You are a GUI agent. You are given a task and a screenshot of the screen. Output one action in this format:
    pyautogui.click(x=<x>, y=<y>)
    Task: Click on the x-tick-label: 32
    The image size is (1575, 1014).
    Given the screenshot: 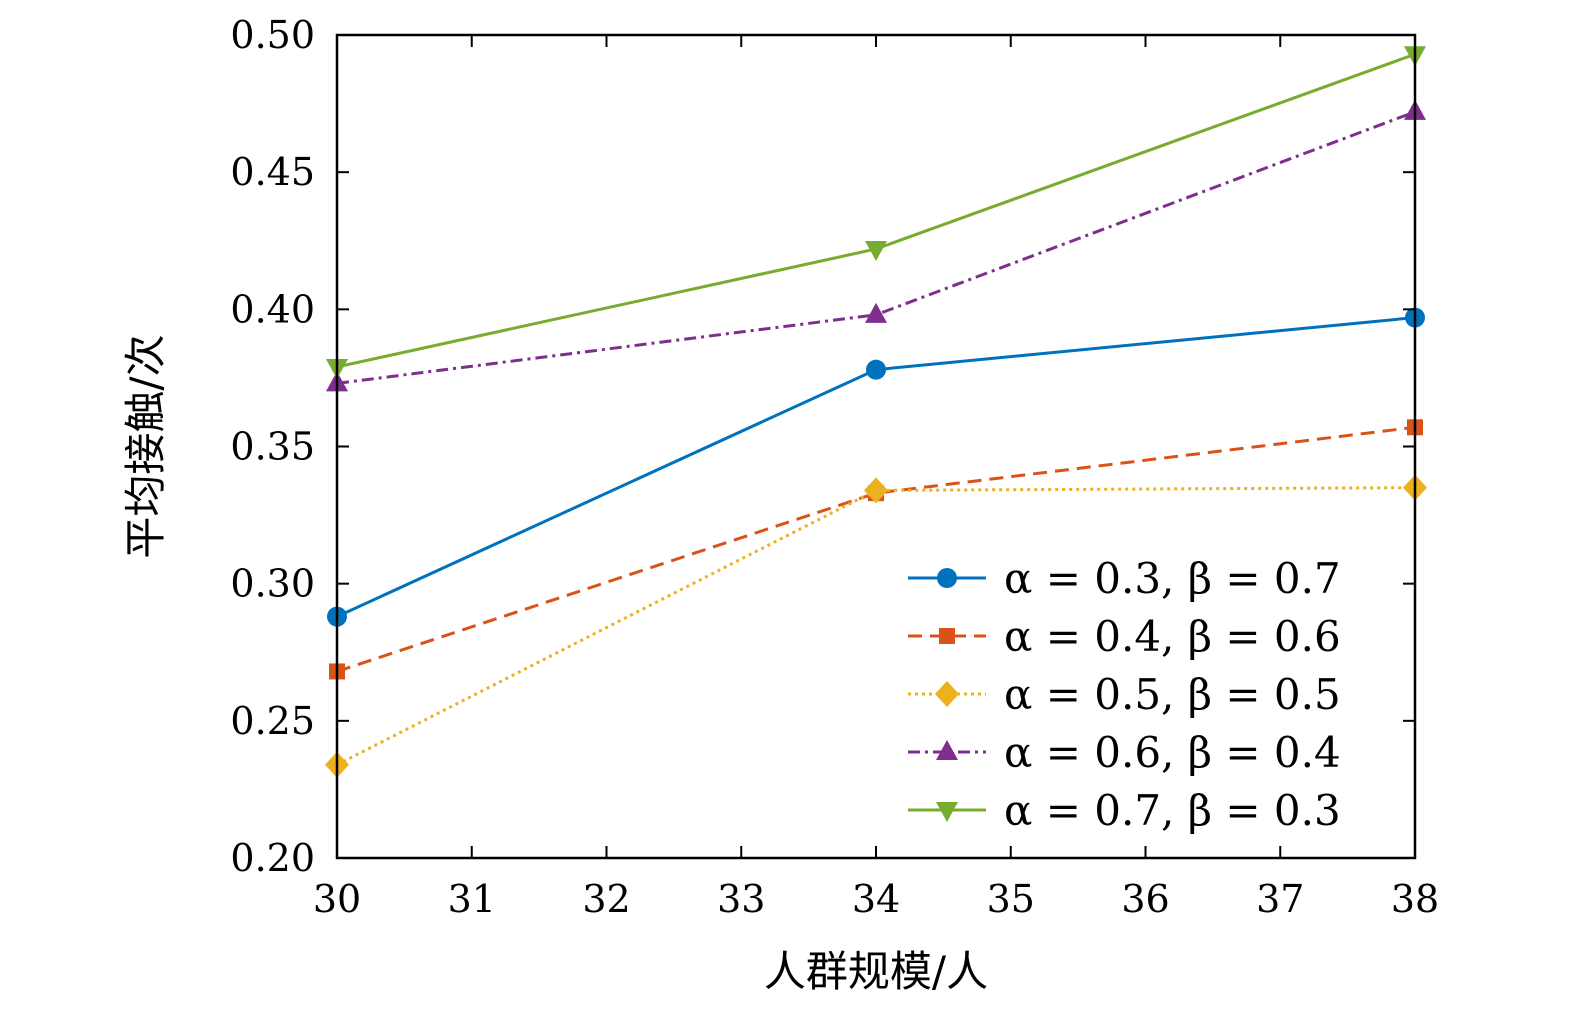 What is the action you would take?
    pyautogui.click(x=606, y=899)
    